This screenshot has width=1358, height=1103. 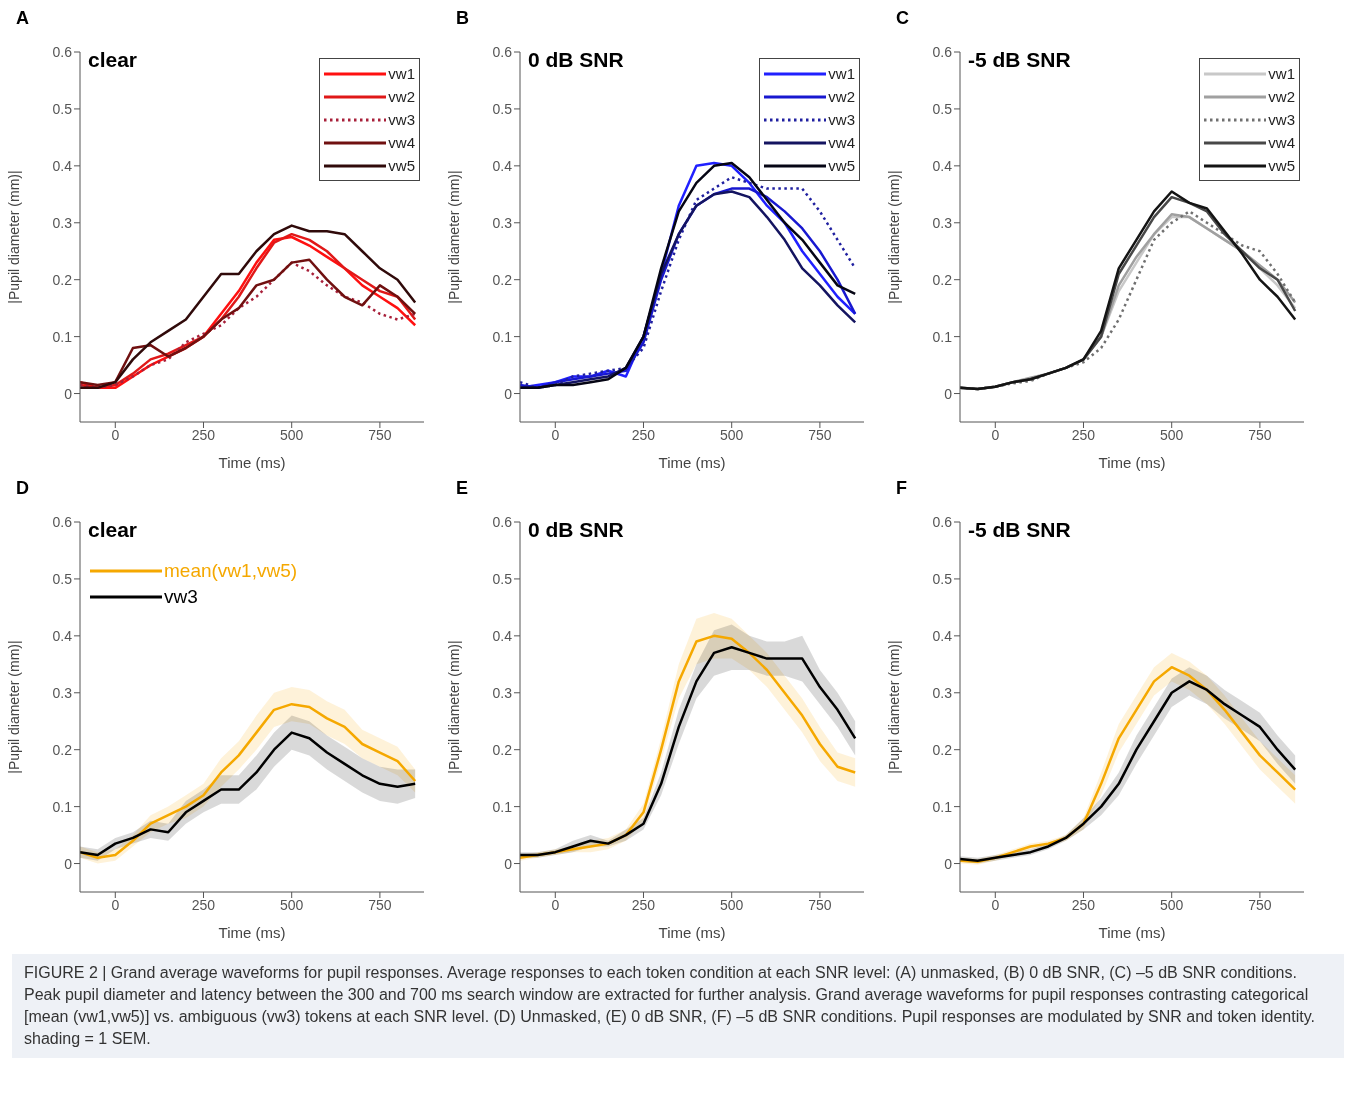 I want to click on text: E, so click(x=462, y=488).